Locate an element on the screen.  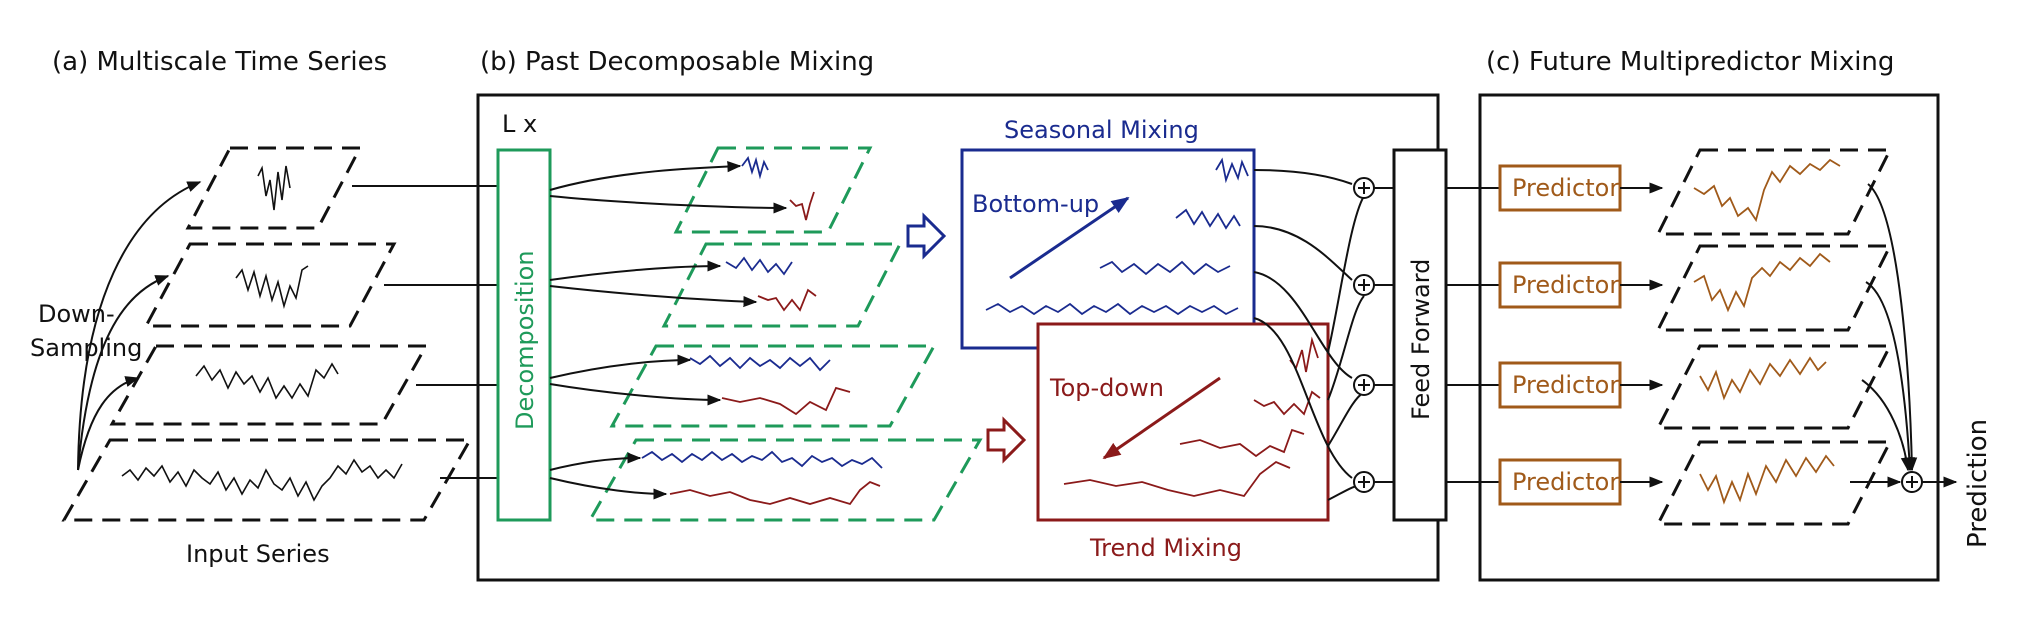
predictor-3: Predictor is located at coordinates (1560, 385).